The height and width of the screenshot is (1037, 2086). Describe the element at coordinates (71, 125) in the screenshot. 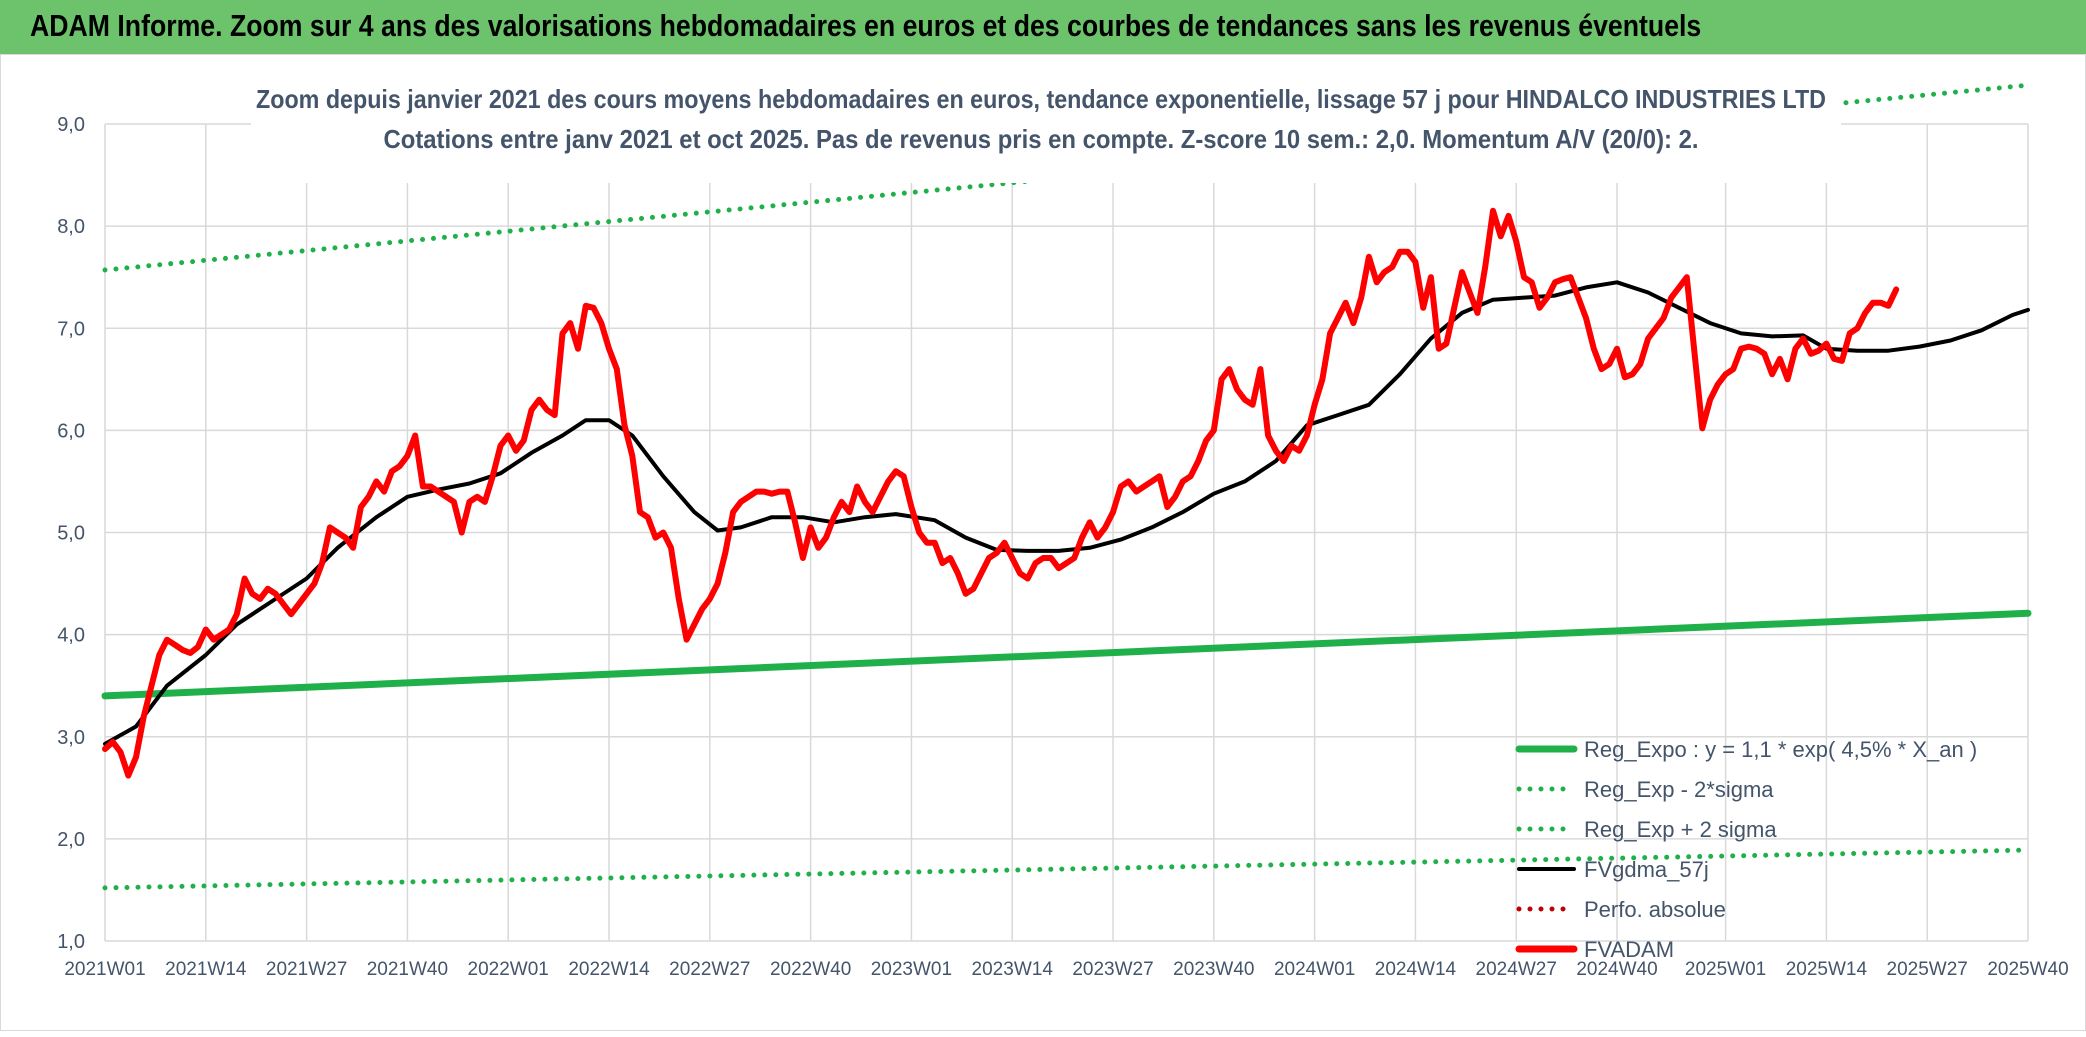

I see `y-tick-label: 9,0` at that location.